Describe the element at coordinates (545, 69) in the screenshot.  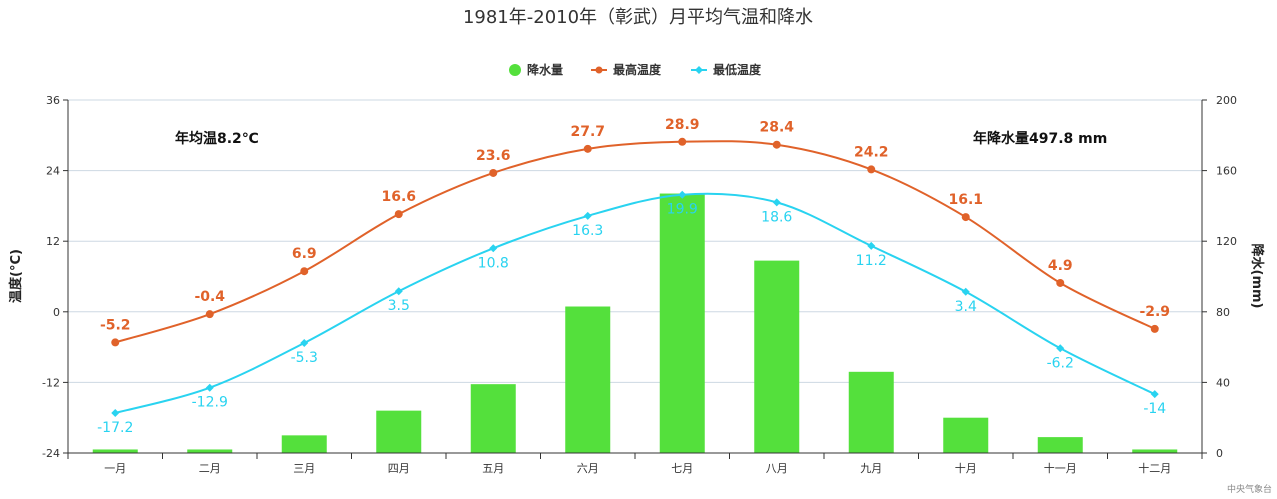
I see `legend-precip-label: 降水量` at that location.